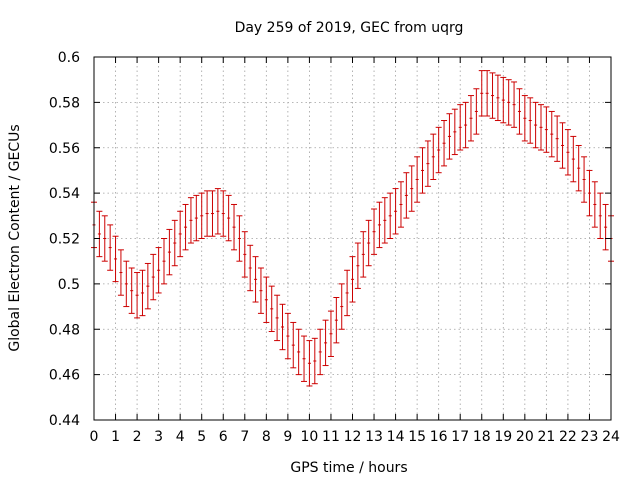 This screenshot has height=480, width=640. I want to click on x-tick-label: 12, so click(353, 437).